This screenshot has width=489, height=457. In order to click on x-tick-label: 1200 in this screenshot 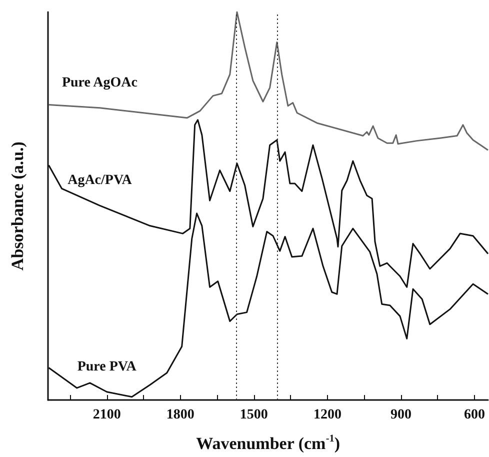, I will do `click(327, 415)`.